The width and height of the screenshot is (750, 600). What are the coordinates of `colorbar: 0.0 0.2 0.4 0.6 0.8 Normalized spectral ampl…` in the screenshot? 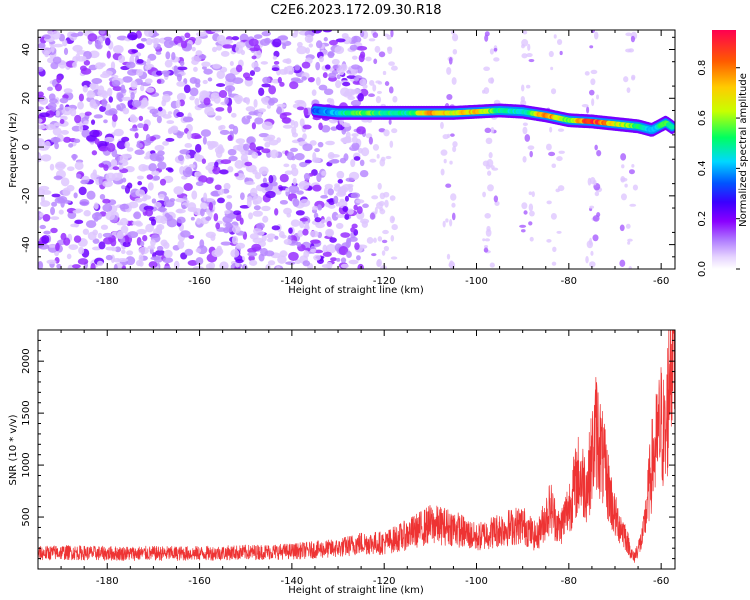 It's located at (723, 153).